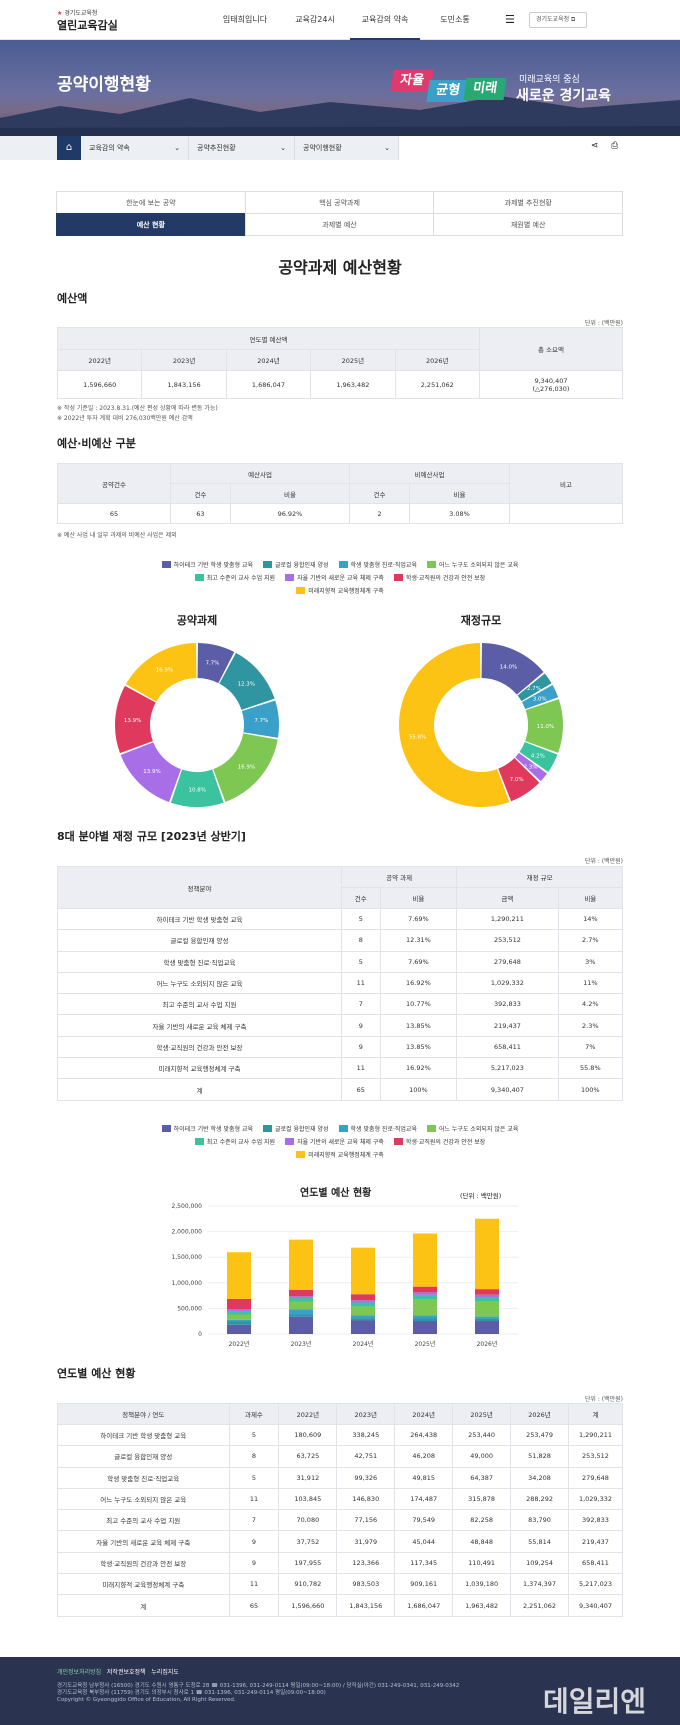 This screenshot has width=680, height=1725. Describe the element at coordinates (246, 767) in the screenshot. I see `donut-slice-label: 16.9%` at that location.